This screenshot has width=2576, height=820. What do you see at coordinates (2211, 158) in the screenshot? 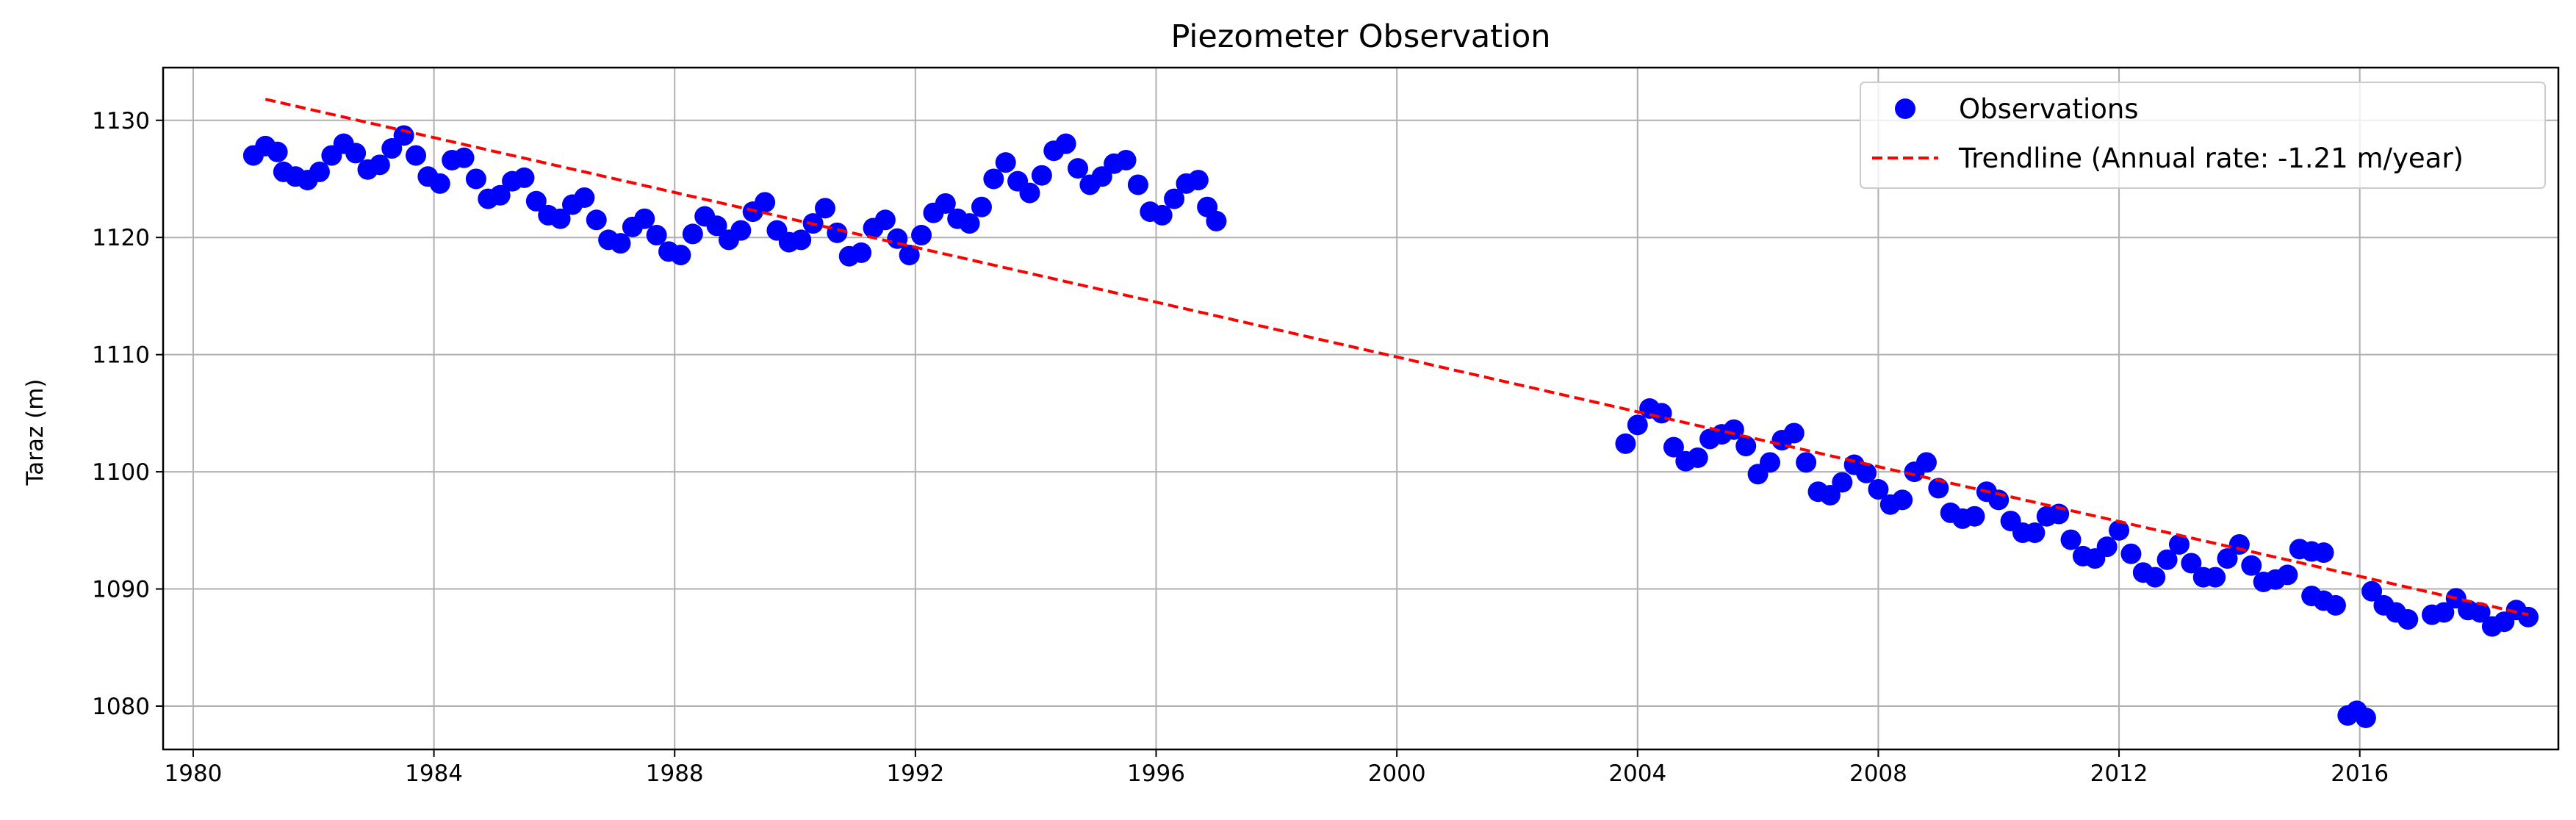
I see `legend-trendline-label: Trendline (Annual rate: -1.21 m/year)` at bounding box center [2211, 158].